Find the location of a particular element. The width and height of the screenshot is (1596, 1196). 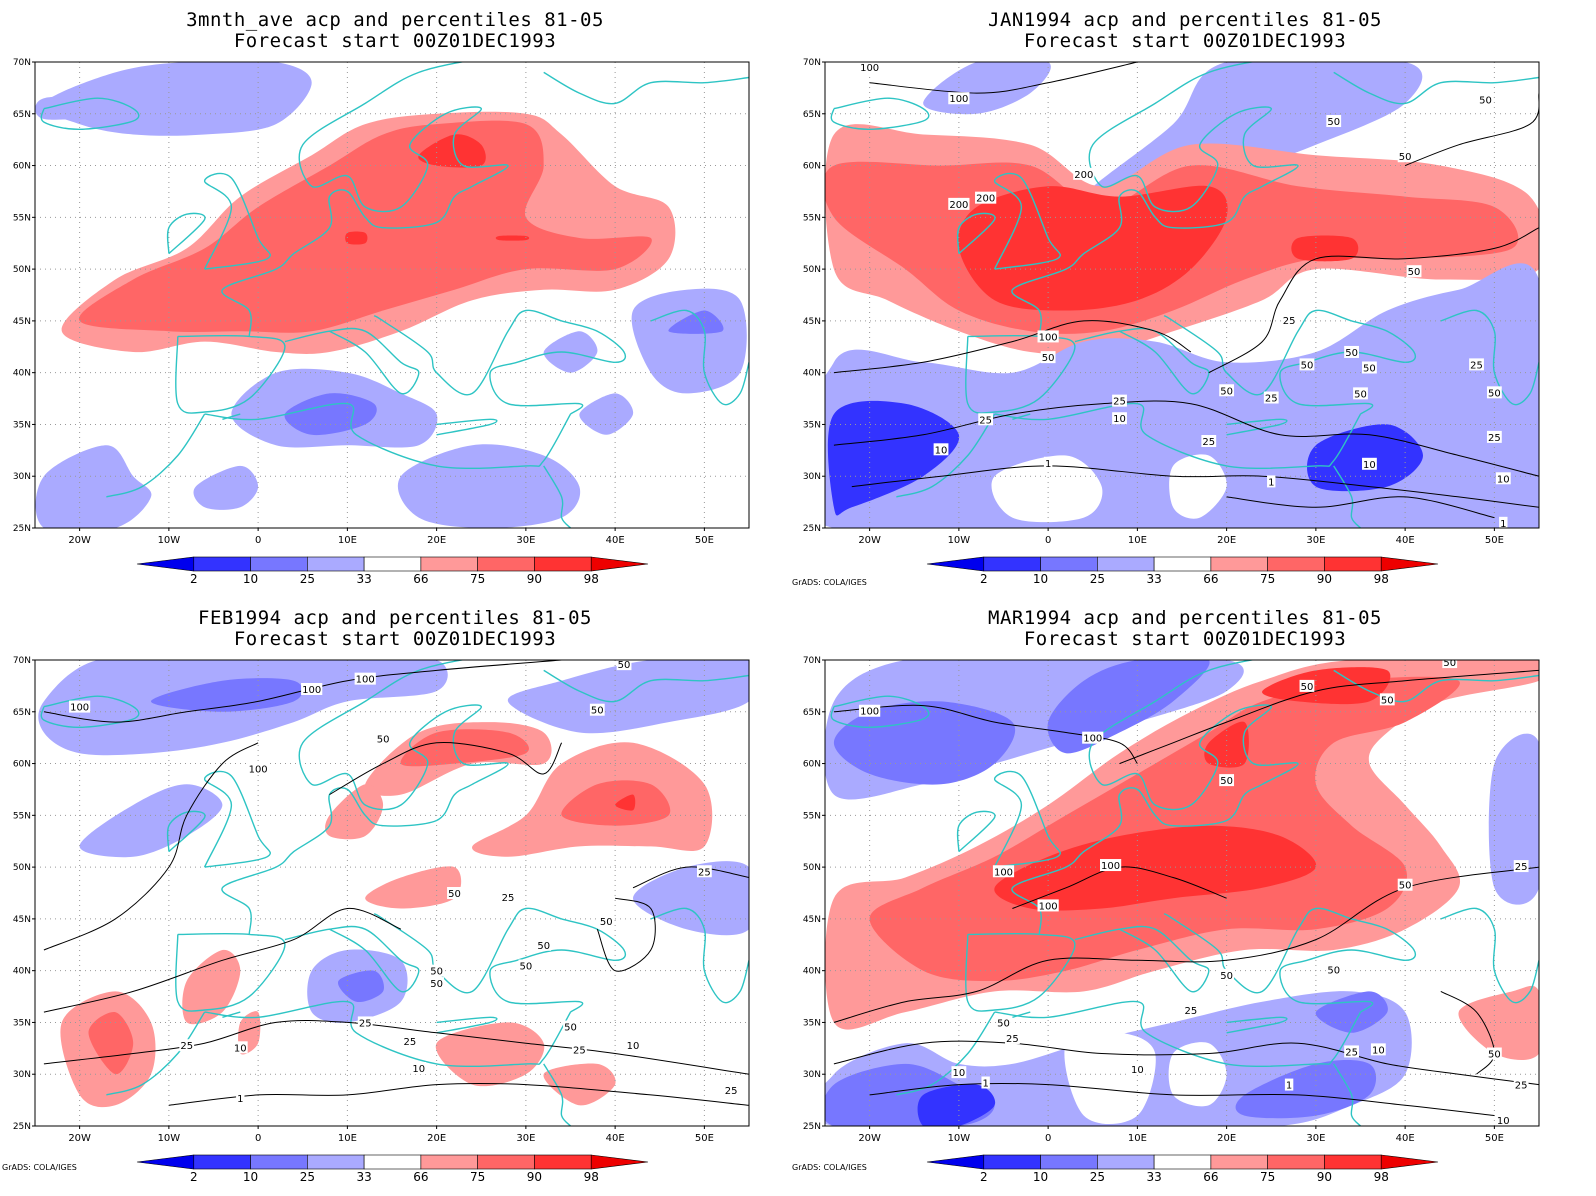

lat-tick-label: 25N is located at coordinates (812, 529).